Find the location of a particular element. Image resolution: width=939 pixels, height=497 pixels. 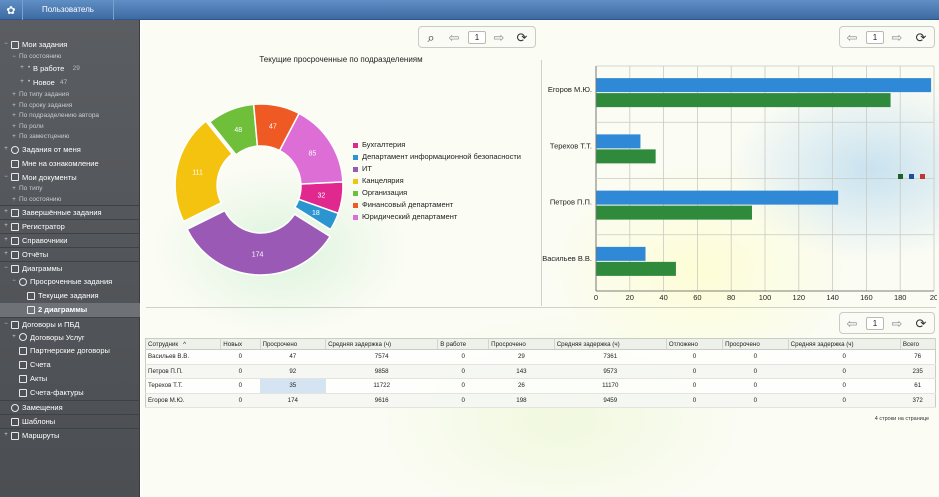

sidebar-item: − Диаграммы is located at coordinates (70, 268).